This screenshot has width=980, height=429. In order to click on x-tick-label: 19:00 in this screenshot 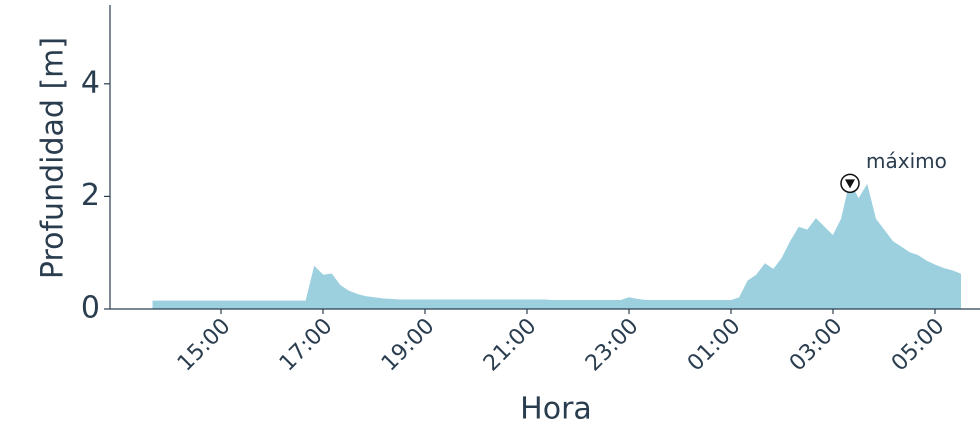, I will do `click(408, 345)`.